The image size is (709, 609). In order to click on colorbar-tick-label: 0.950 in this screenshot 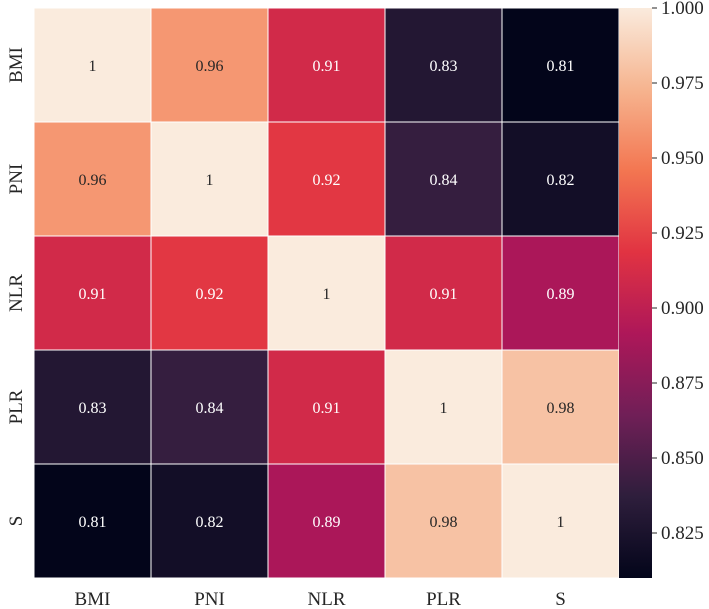, I will do `click(682, 158)`.